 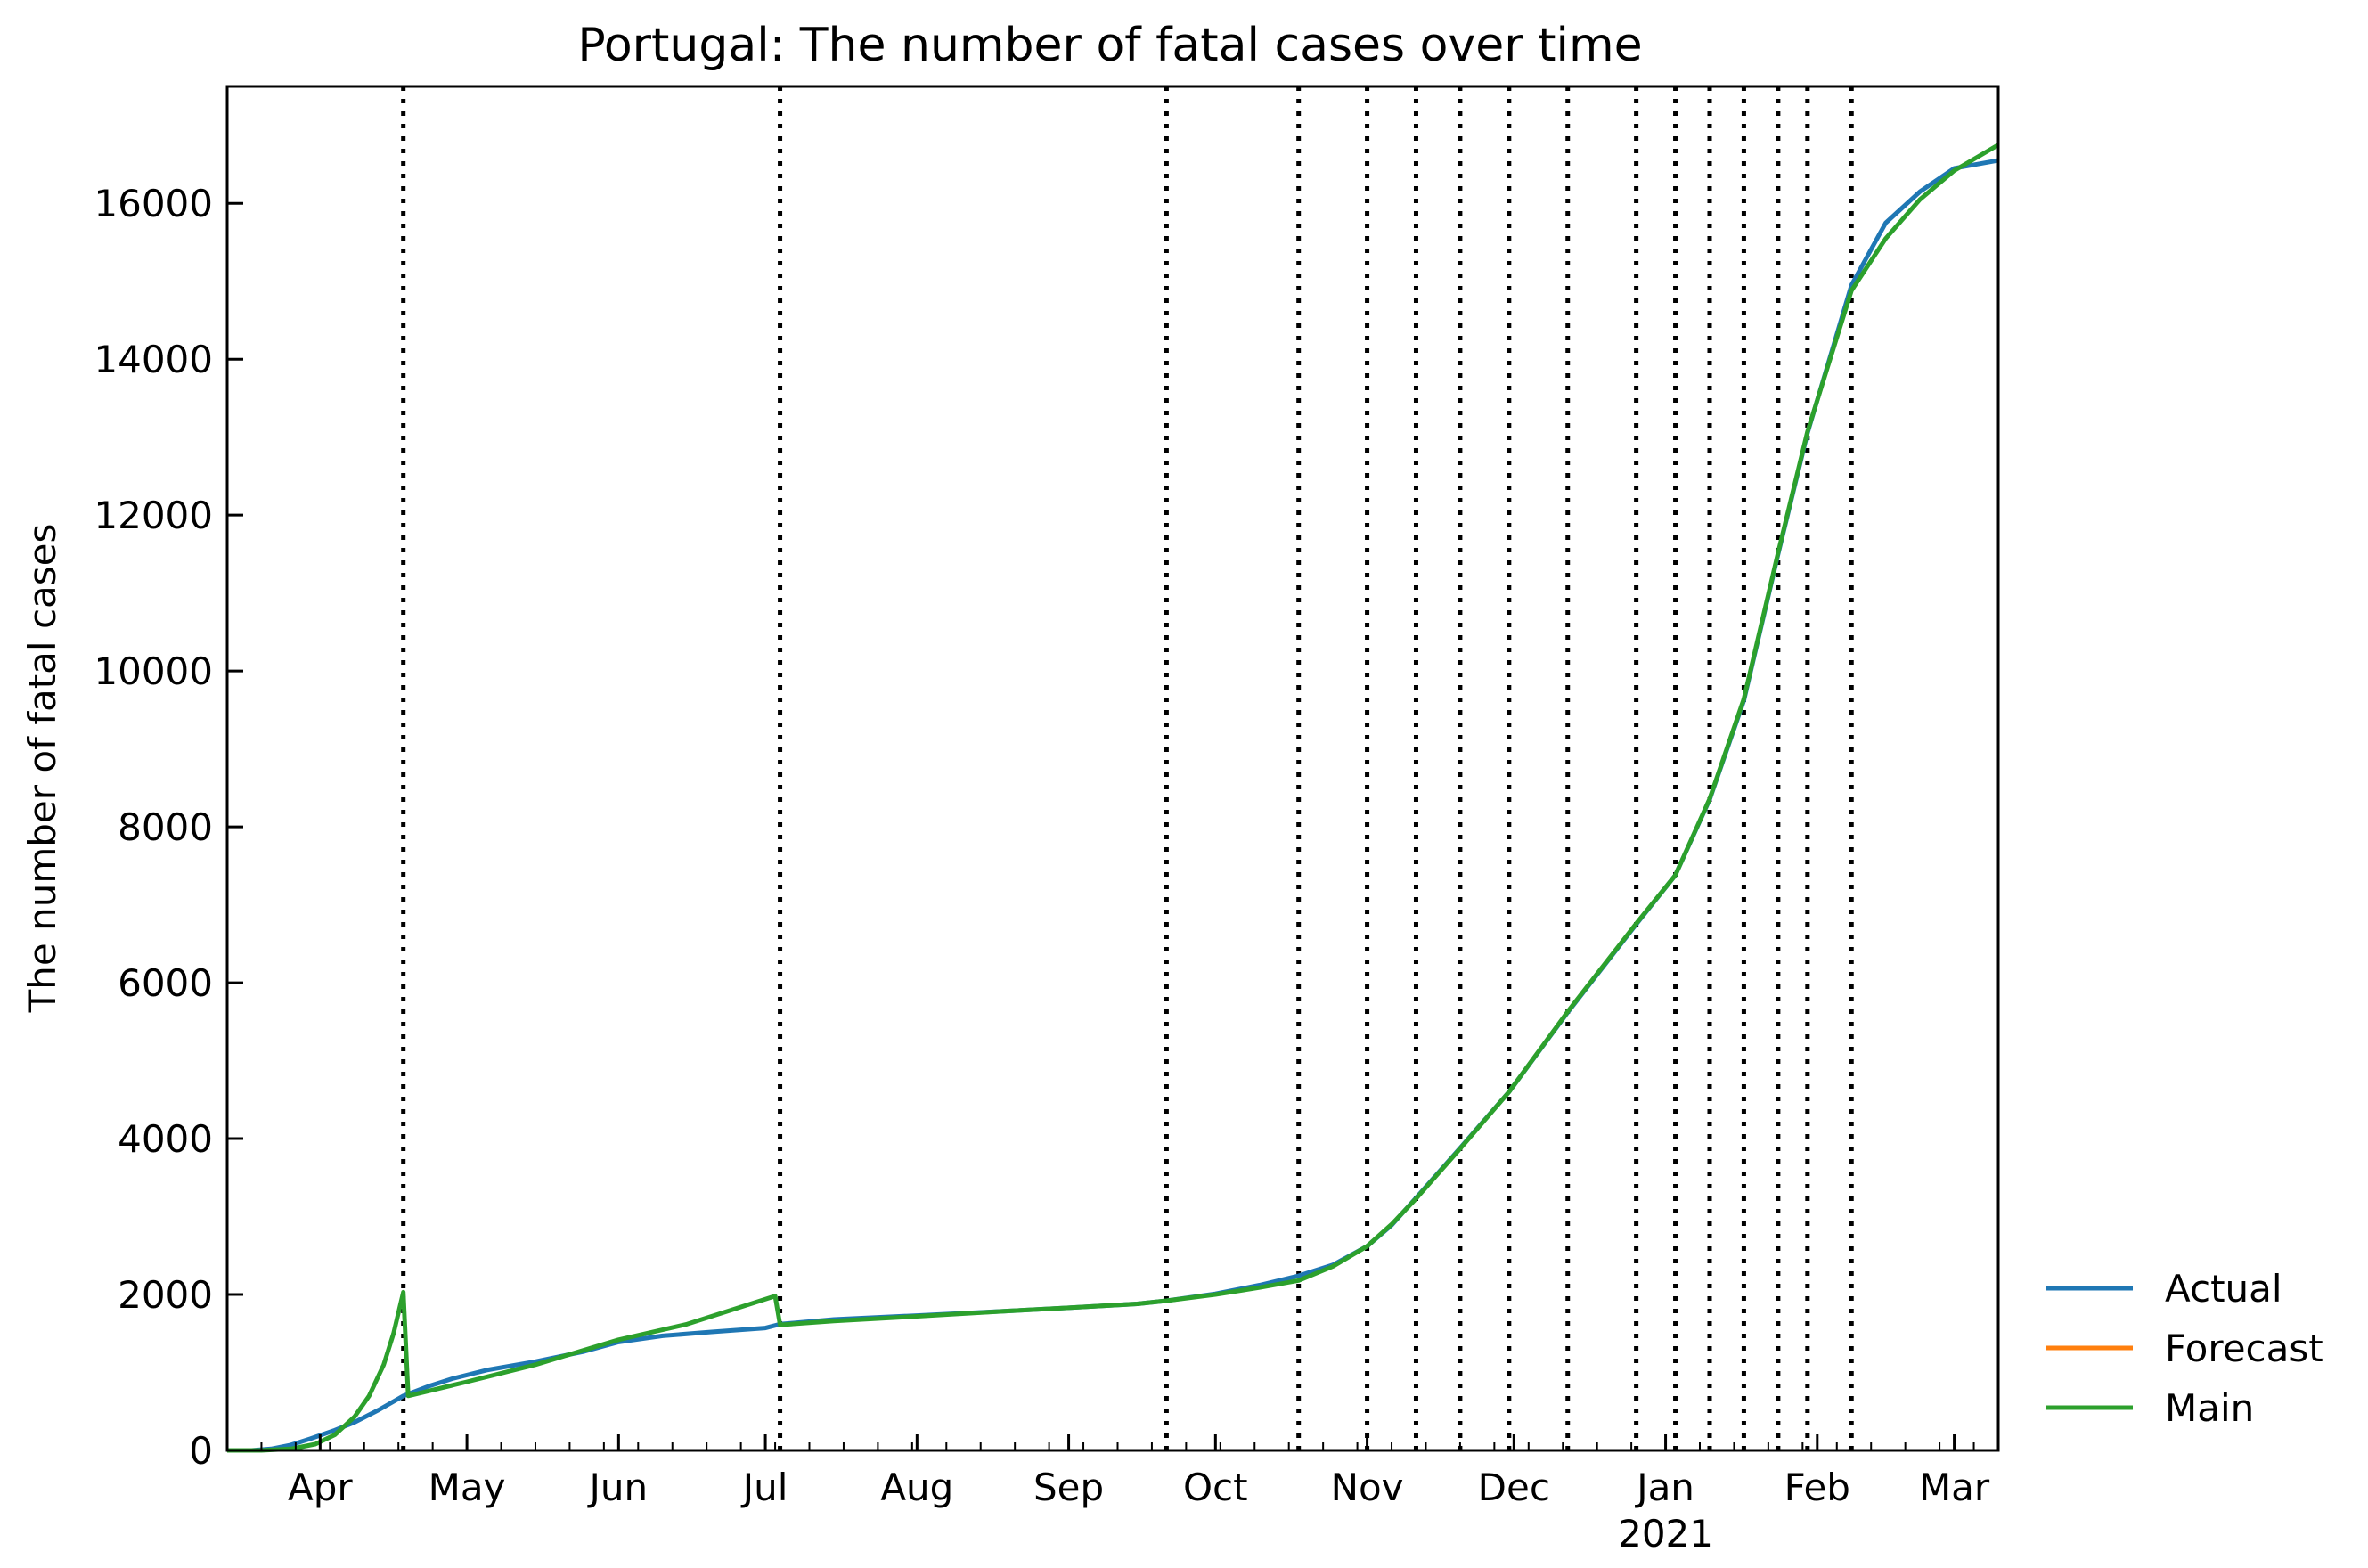 I want to click on legend-label-main: Main, so click(x=2209, y=1408).